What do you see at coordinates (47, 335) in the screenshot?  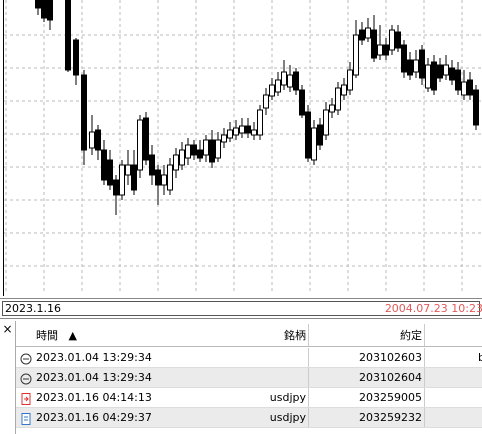 I see `header-text: 時間` at bounding box center [47, 335].